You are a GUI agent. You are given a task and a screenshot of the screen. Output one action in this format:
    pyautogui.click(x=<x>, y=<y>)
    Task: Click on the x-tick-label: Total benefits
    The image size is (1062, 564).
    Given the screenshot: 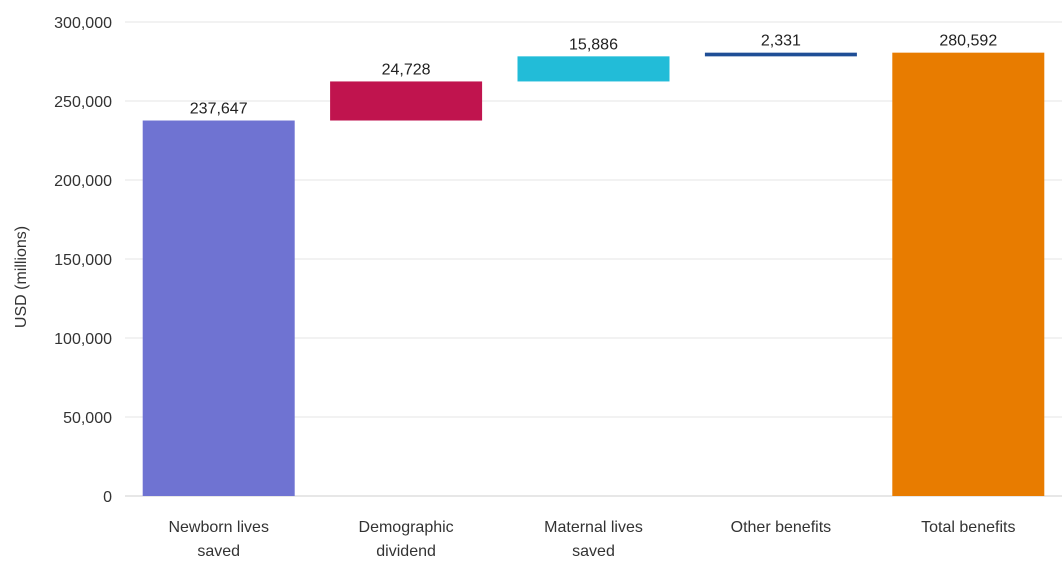 What is the action you would take?
    pyautogui.click(x=968, y=527)
    